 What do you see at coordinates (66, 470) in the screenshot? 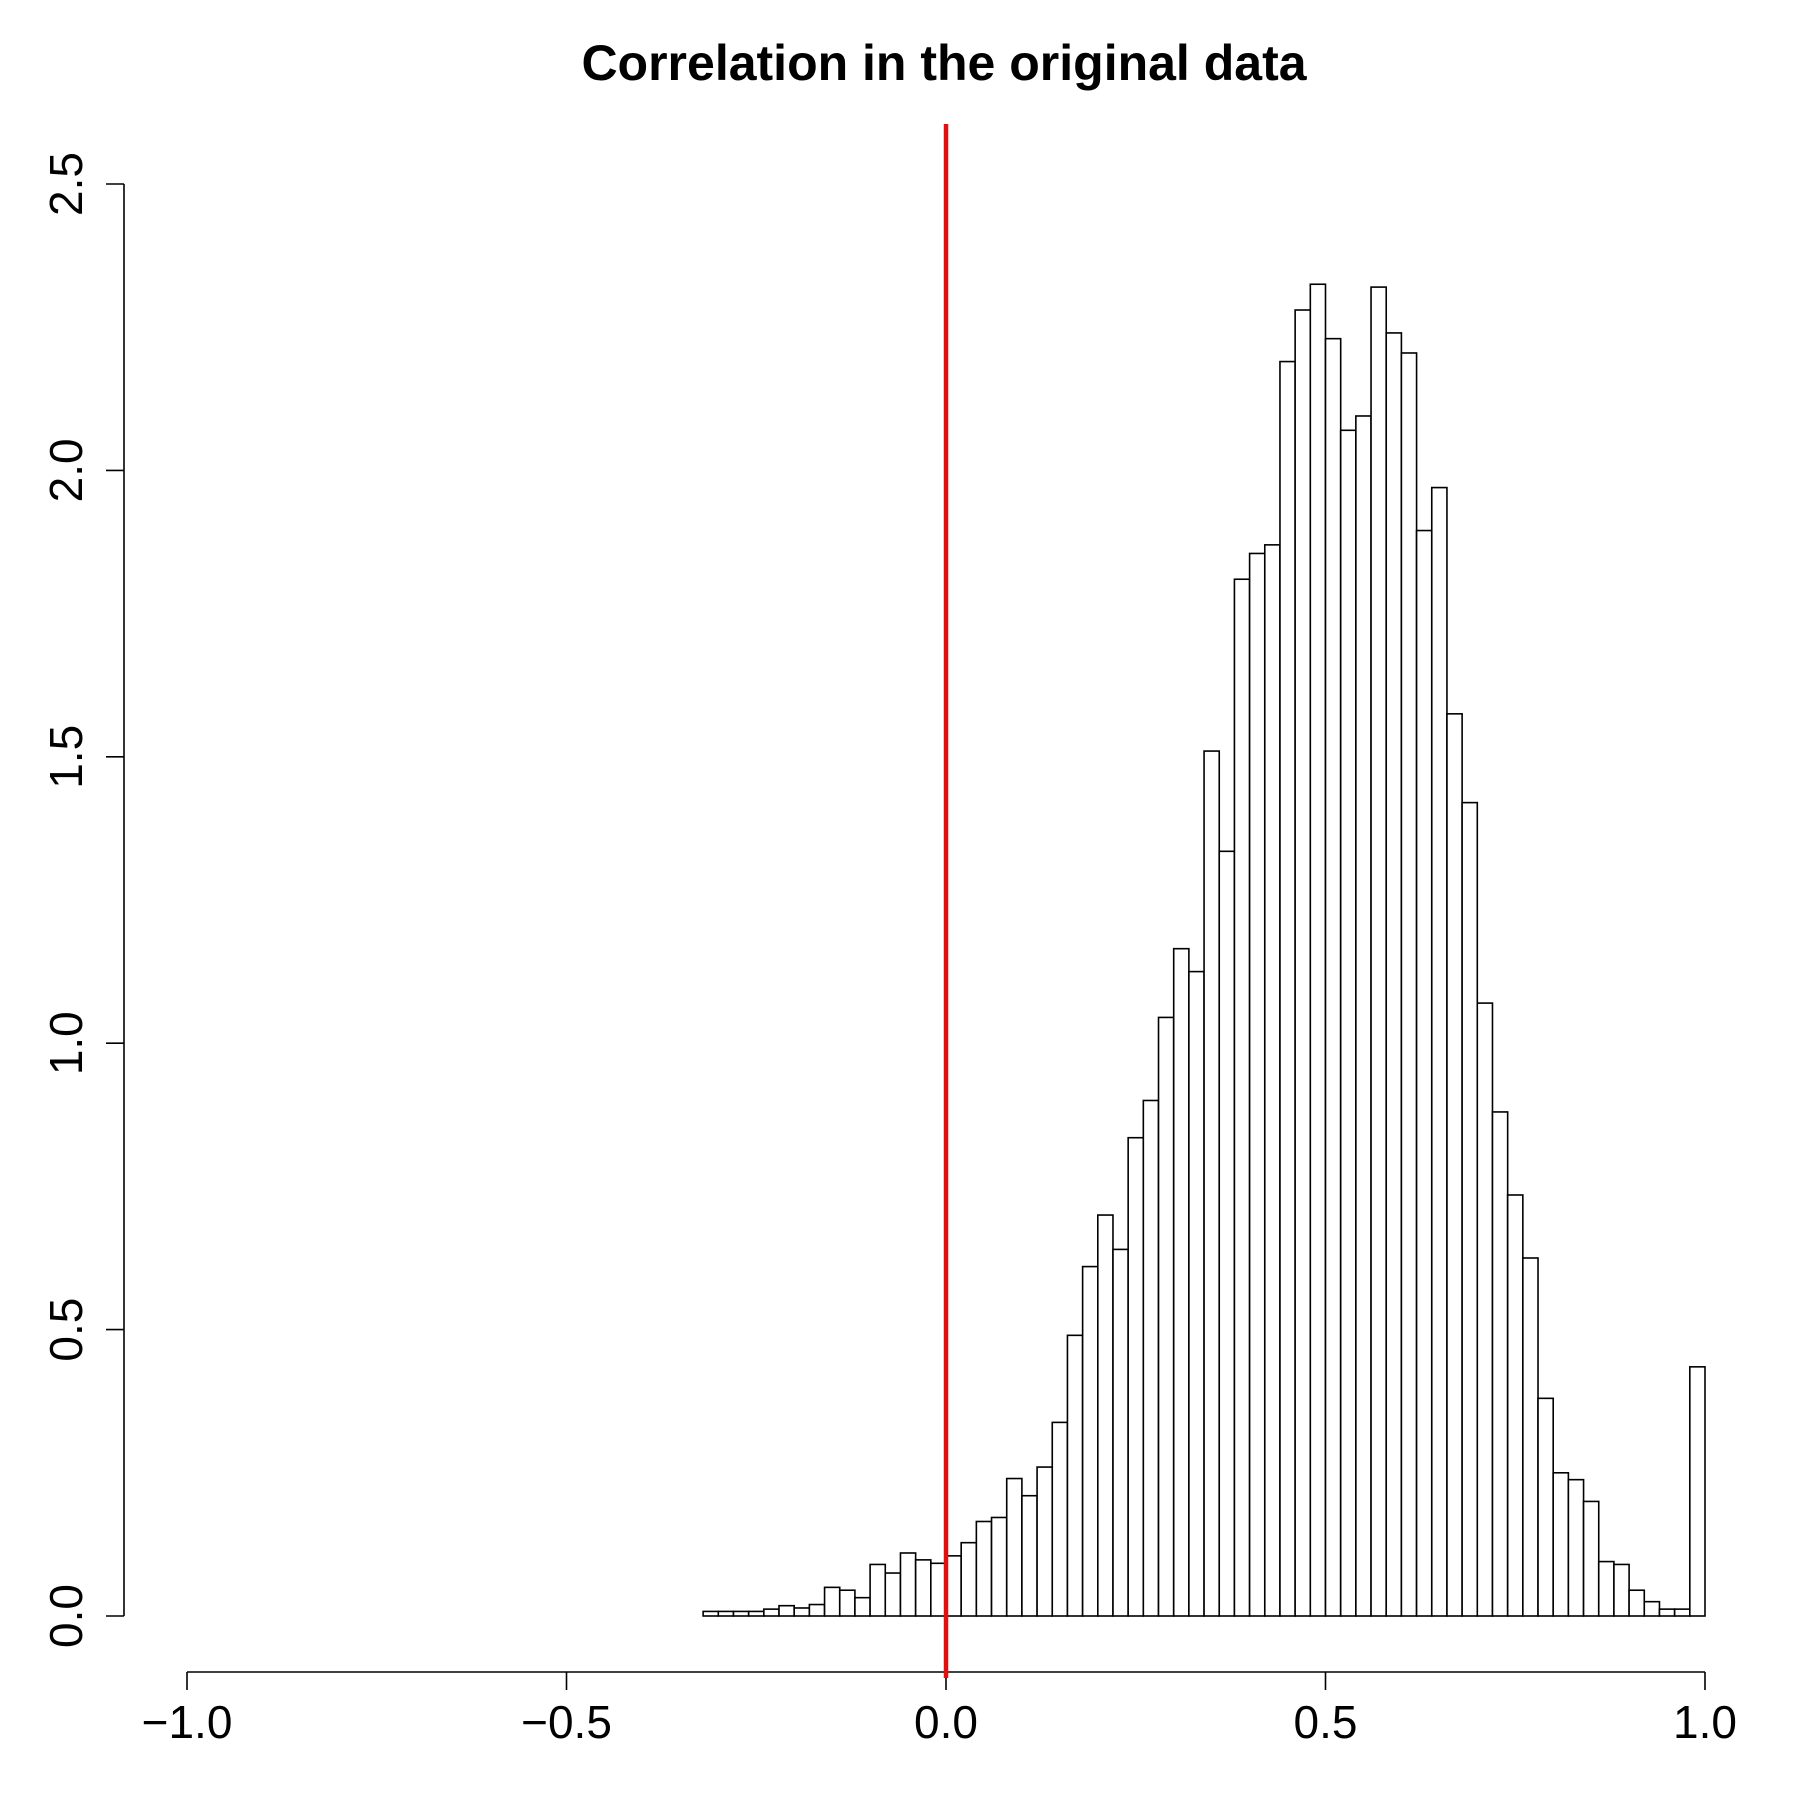
I see `y-tick-label: 2.0` at bounding box center [66, 470].